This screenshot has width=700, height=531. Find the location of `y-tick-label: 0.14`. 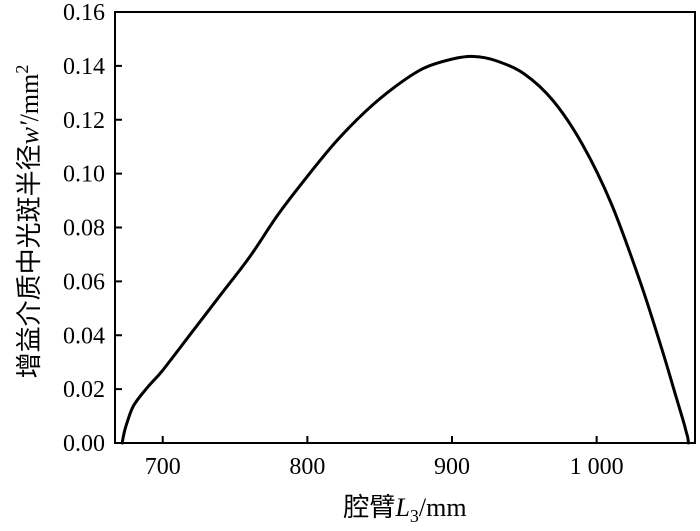

y-tick-label: 0.14 is located at coordinates (84, 67).